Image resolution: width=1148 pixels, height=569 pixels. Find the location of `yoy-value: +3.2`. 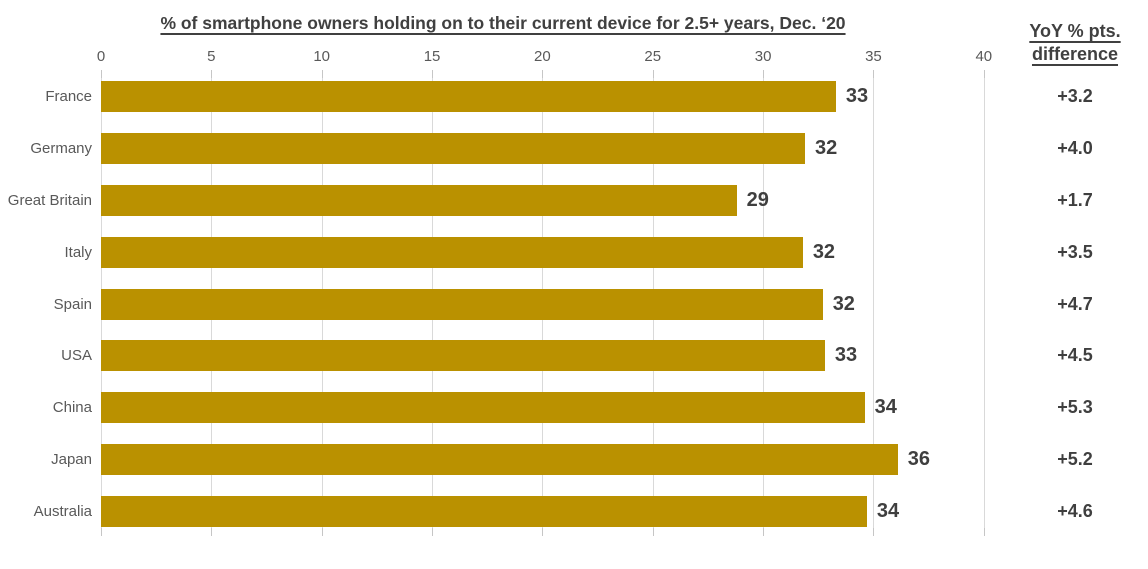

yoy-value: +3.2 is located at coordinates (1075, 96).